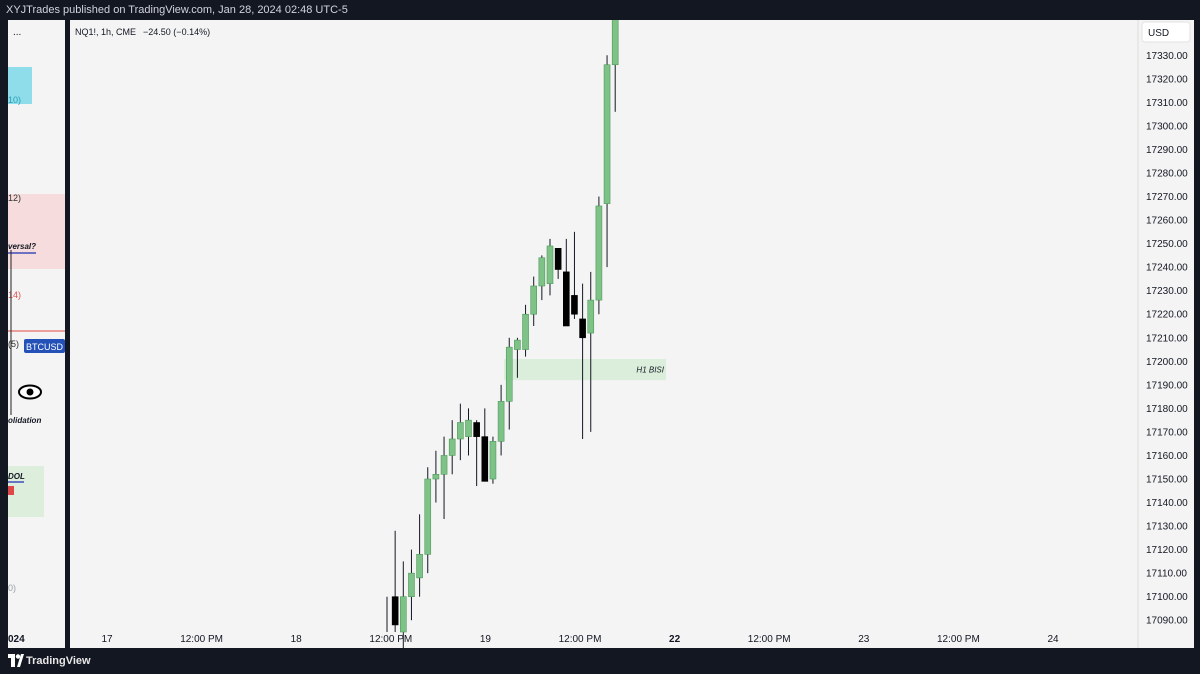 The height and width of the screenshot is (674, 1200). I want to click on y-tick-label: 17290.00, so click(1167, 150).